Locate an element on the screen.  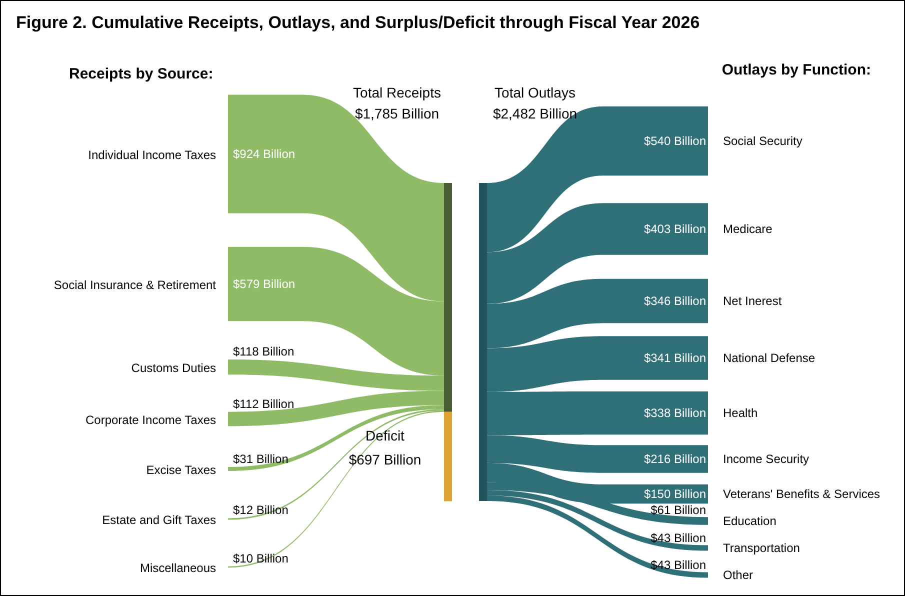
category-label: Transportation is located at coordinates (761, 548).